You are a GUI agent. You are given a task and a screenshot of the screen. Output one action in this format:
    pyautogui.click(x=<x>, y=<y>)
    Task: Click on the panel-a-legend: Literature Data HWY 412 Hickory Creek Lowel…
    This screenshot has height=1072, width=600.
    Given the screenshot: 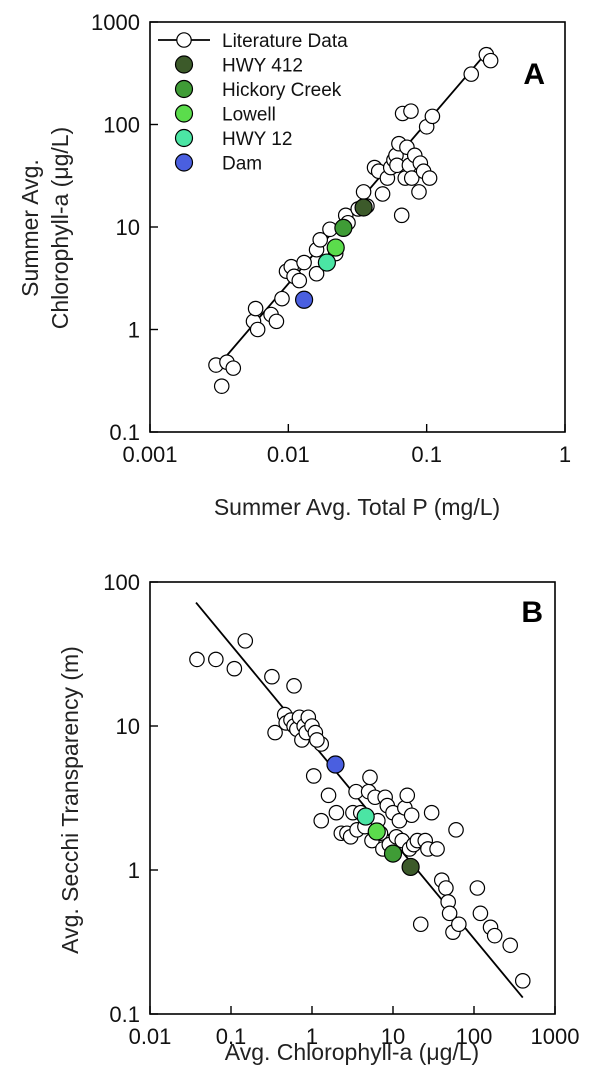 What is the action you would take?
    pyautogui.click(x=253, y=103)
    